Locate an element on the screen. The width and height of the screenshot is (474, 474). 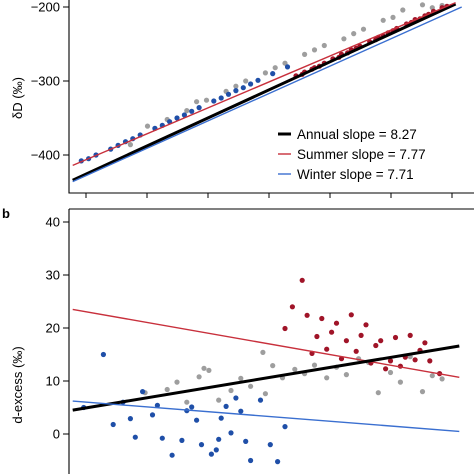
legend-label: Winter slope = 7.71 is located at coordinates (355, 174).